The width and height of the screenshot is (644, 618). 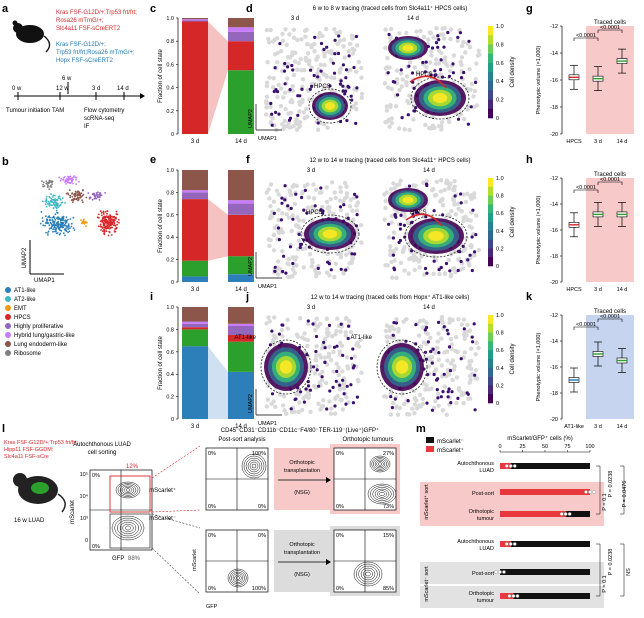 I want to click on umap-b-ylabel: UMAP2, so click(x=25, y=257).